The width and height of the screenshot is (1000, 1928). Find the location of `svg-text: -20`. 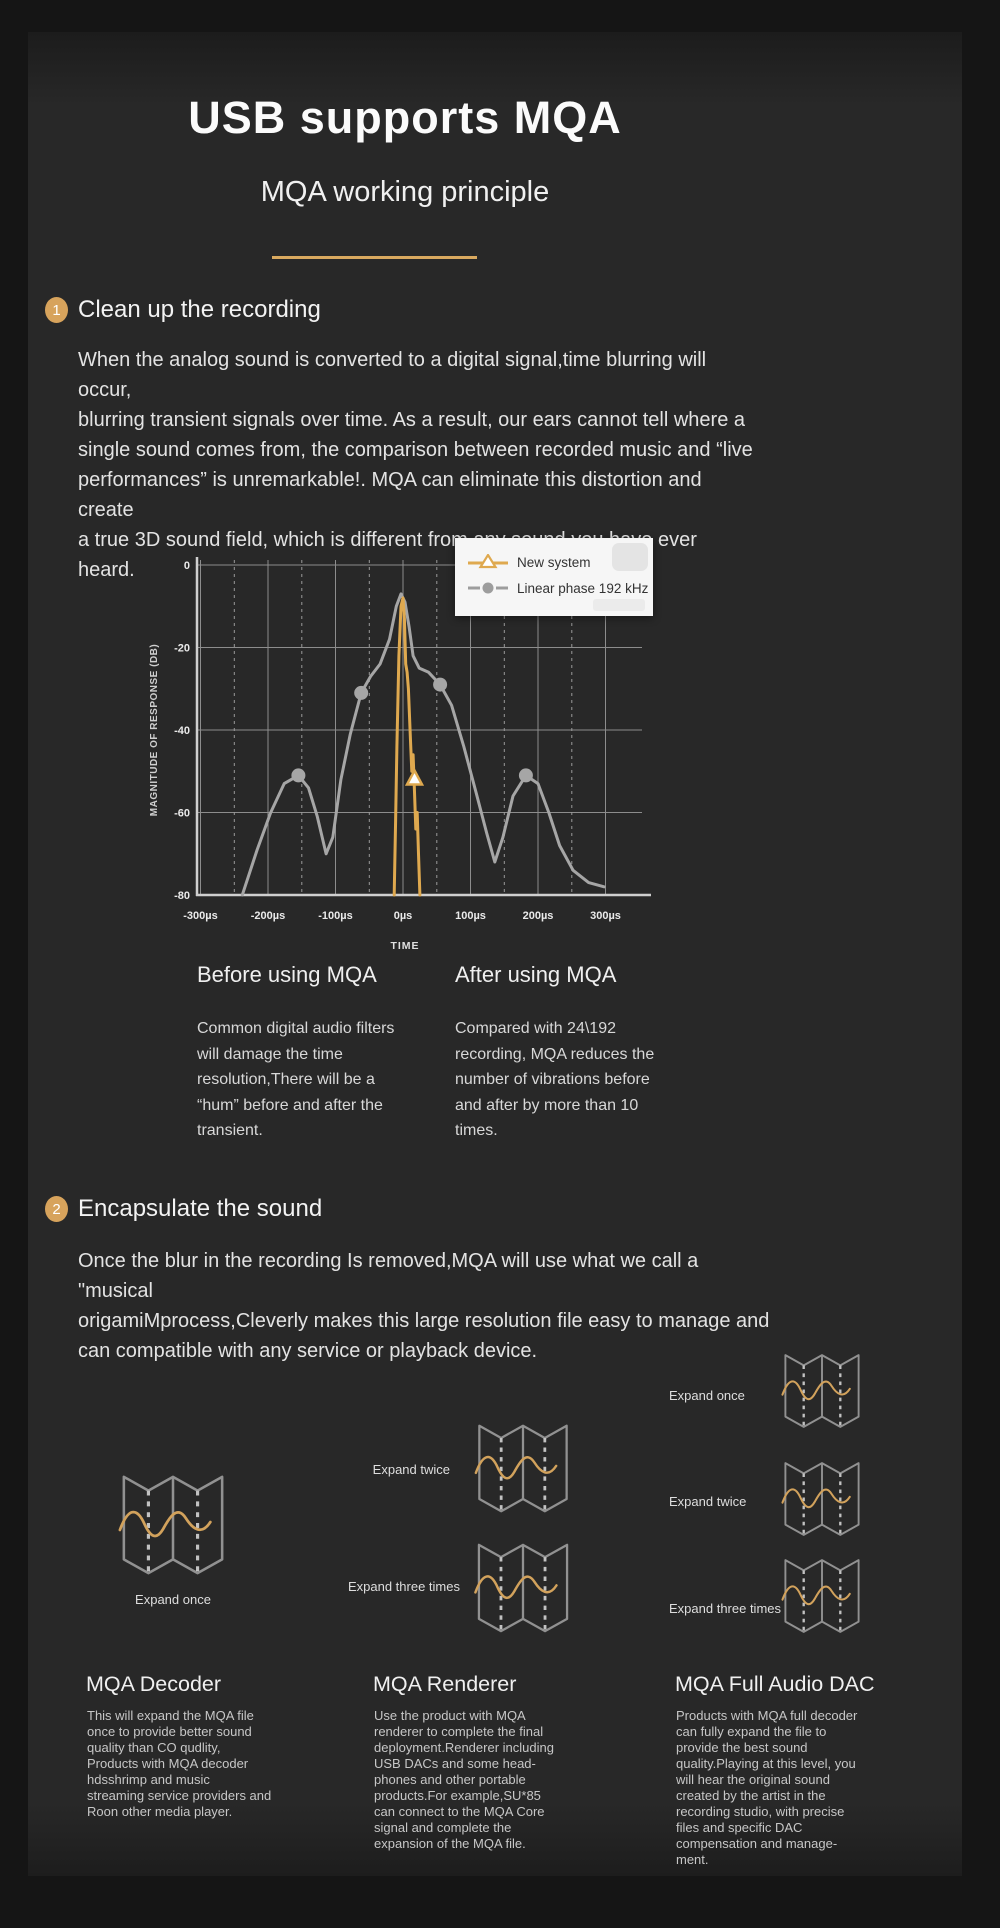

svg-text: -20 is located at coordinates (182, 649).